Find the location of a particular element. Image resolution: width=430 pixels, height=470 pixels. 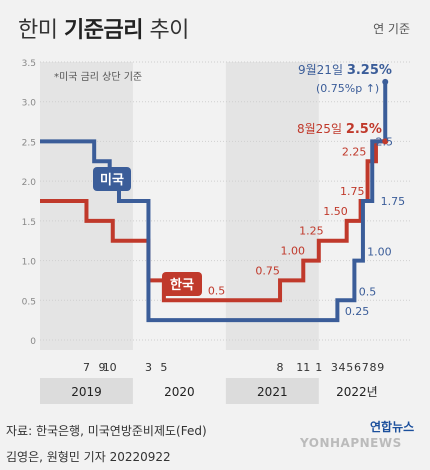

korea-end-marker is located at coordinates (385, 141).